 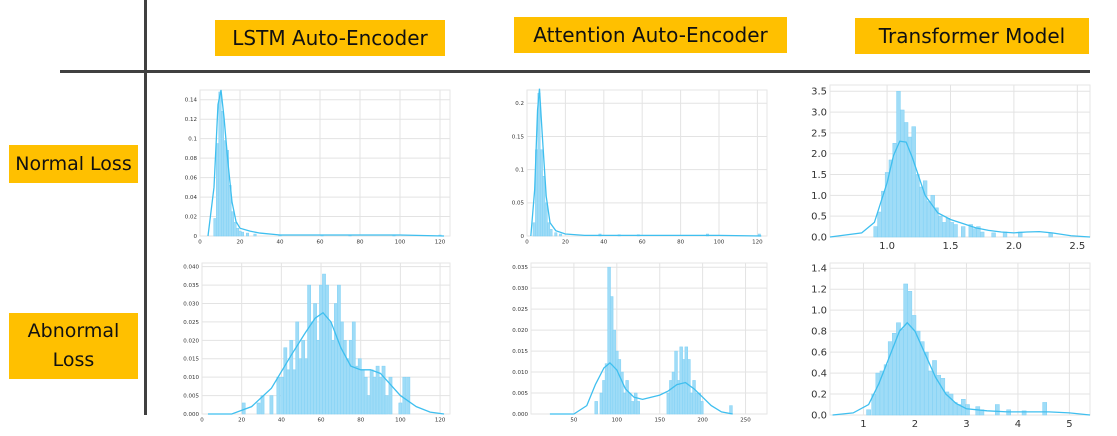 What do you see at coordinates (915, 424) in the screenshot?
I see `x-tick-label: 2` at bounding box center [915, 424].